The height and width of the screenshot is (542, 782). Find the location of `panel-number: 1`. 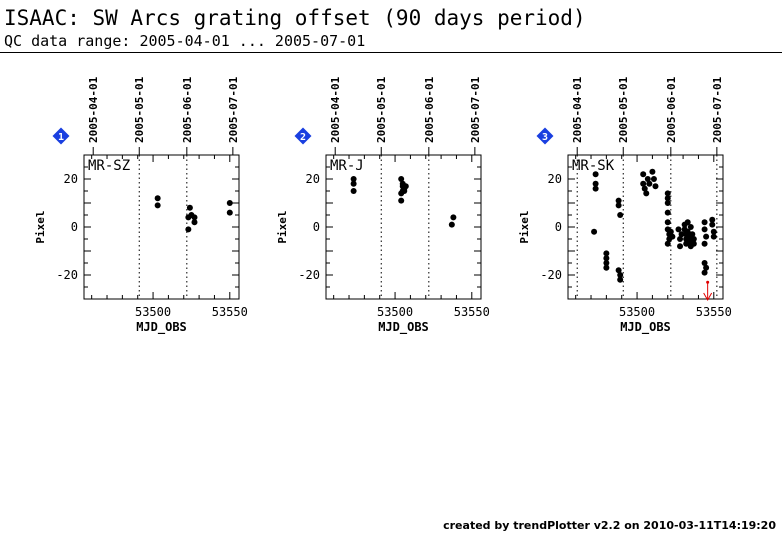

panel-number: 1 is located at coordinates (61, 137).